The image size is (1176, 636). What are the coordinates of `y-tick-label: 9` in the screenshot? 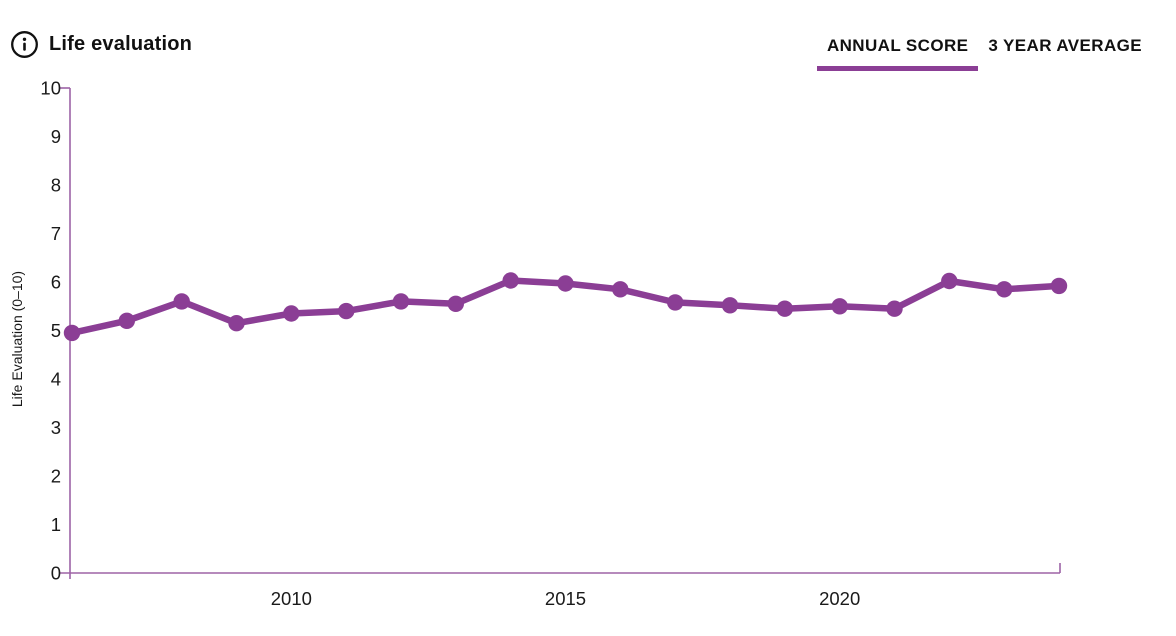 It's located at (56, 136).